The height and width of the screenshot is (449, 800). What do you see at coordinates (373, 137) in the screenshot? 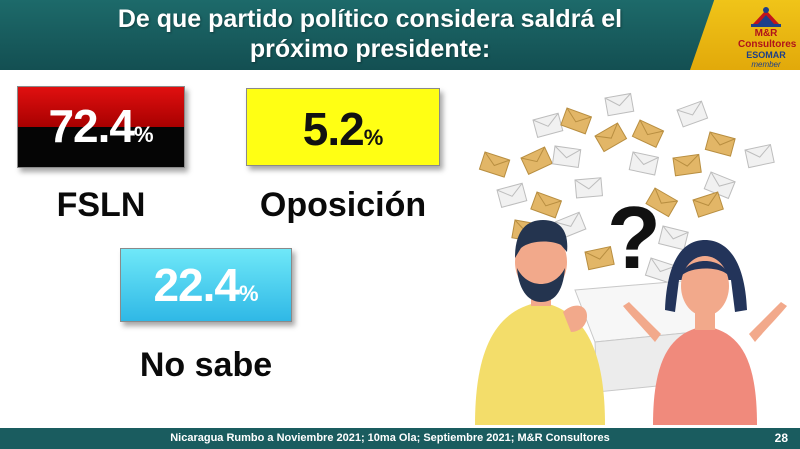
I see `result-unit-oposicion: %` at bounding box center [373, 137].